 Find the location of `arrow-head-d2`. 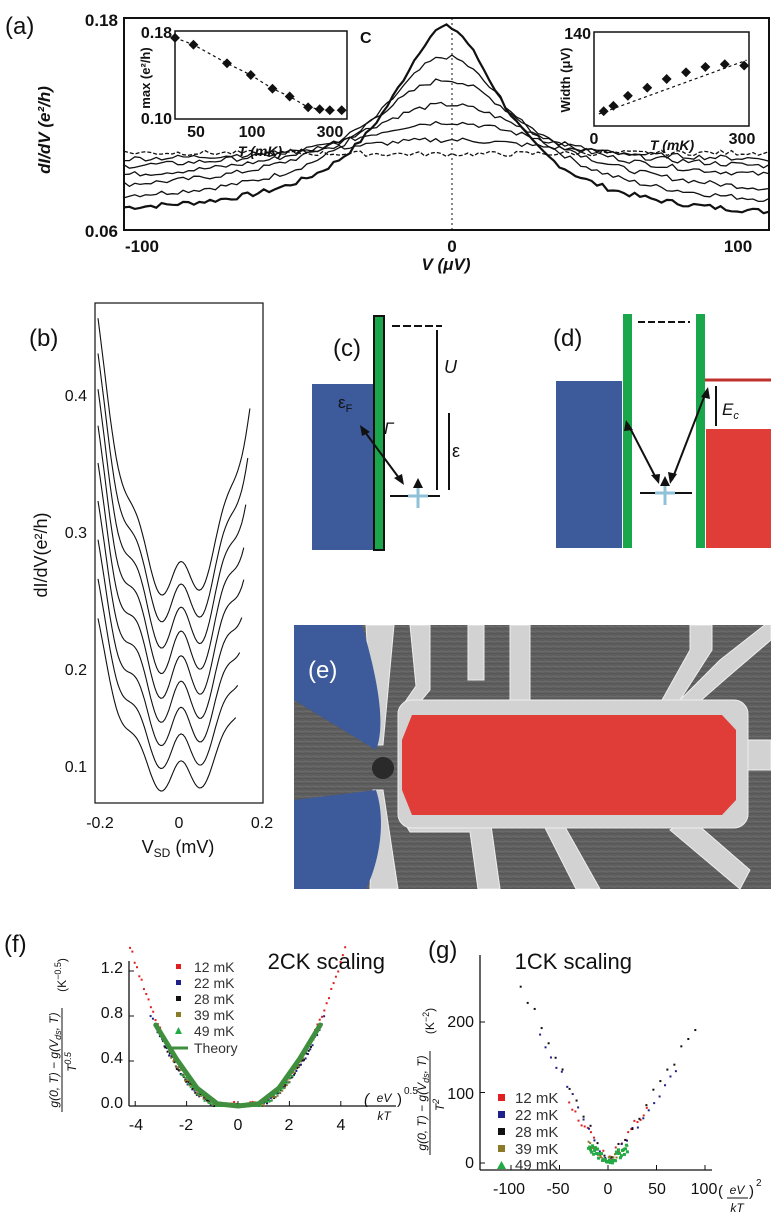

arrow-head-d2 is located at coordinates (655, 479).